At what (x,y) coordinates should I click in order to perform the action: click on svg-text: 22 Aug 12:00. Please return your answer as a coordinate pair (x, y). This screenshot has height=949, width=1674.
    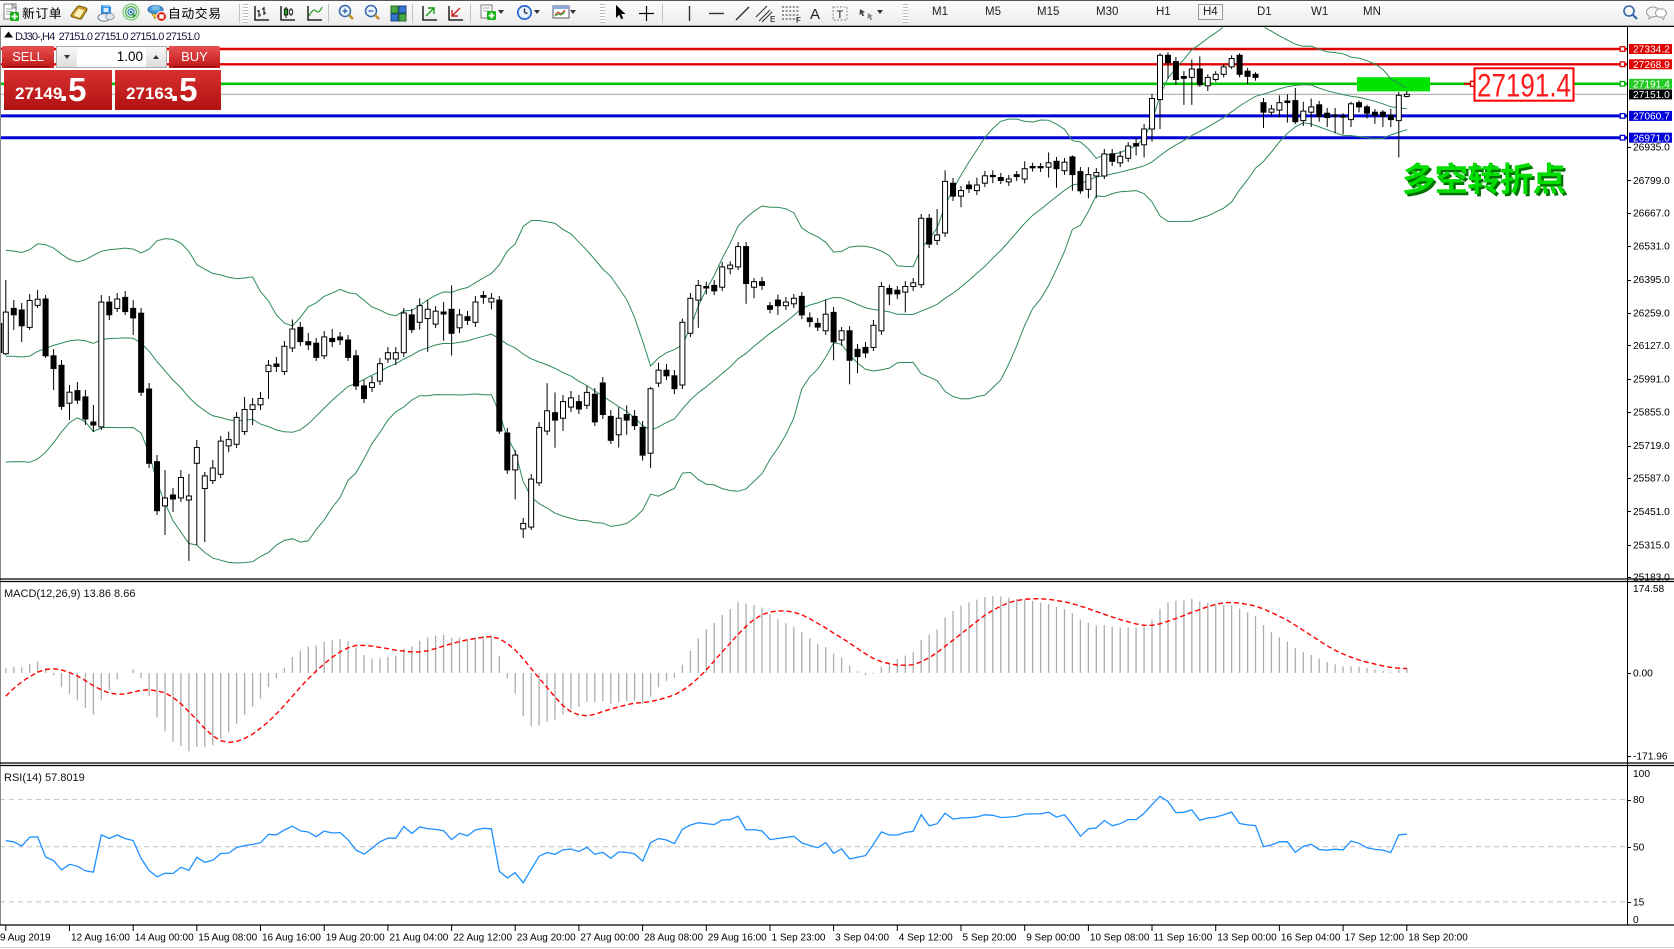
    Looking at the image, I should click on (482, 938).